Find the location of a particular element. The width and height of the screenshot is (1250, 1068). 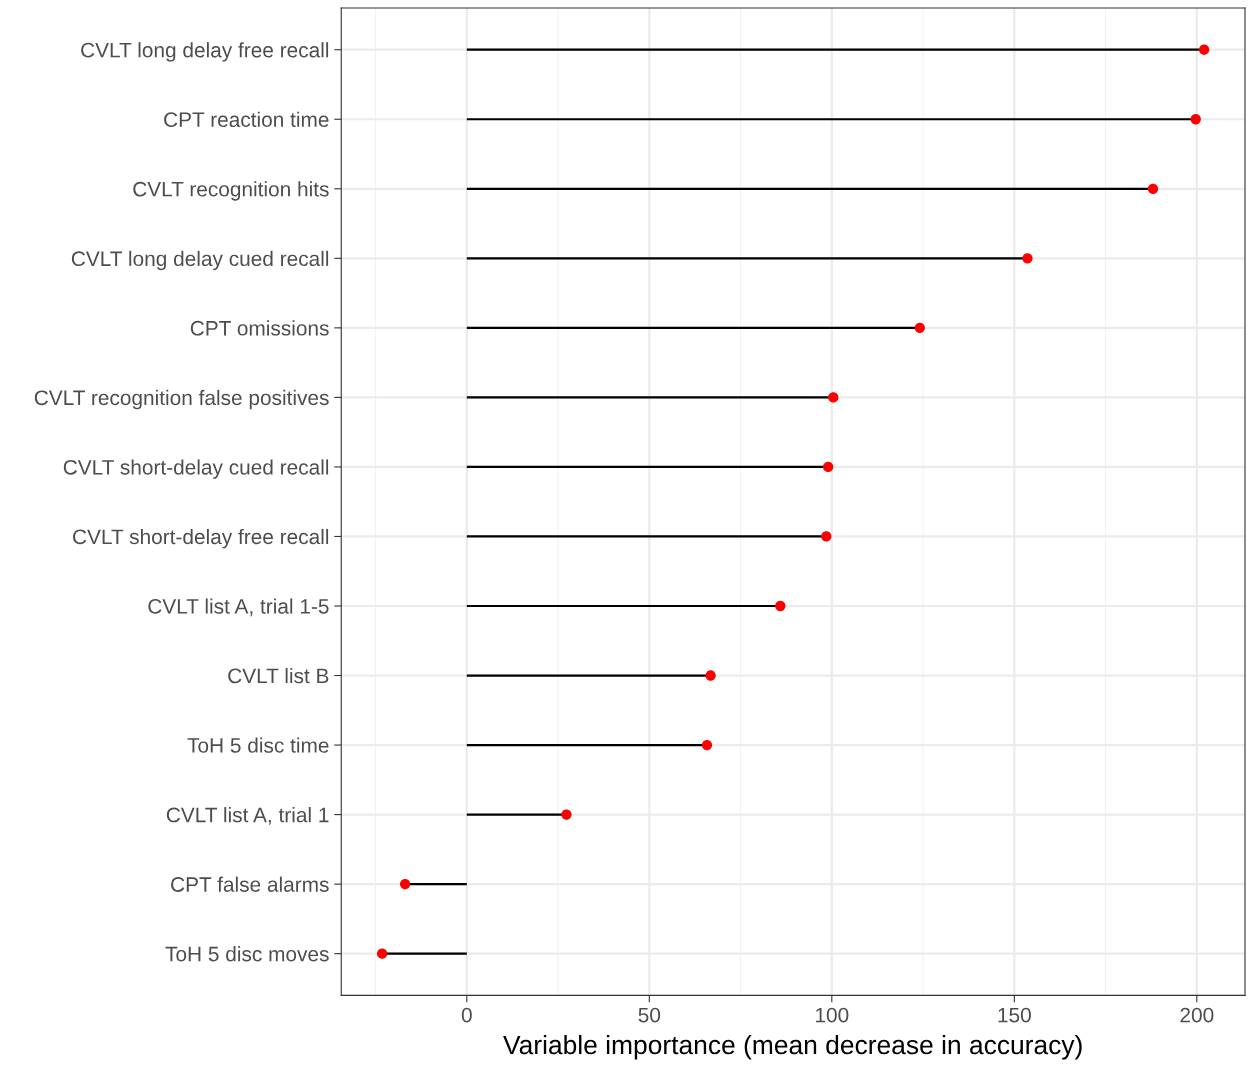

y-tick-label: ToH 5 disc time is located at coordinates (258, 745).